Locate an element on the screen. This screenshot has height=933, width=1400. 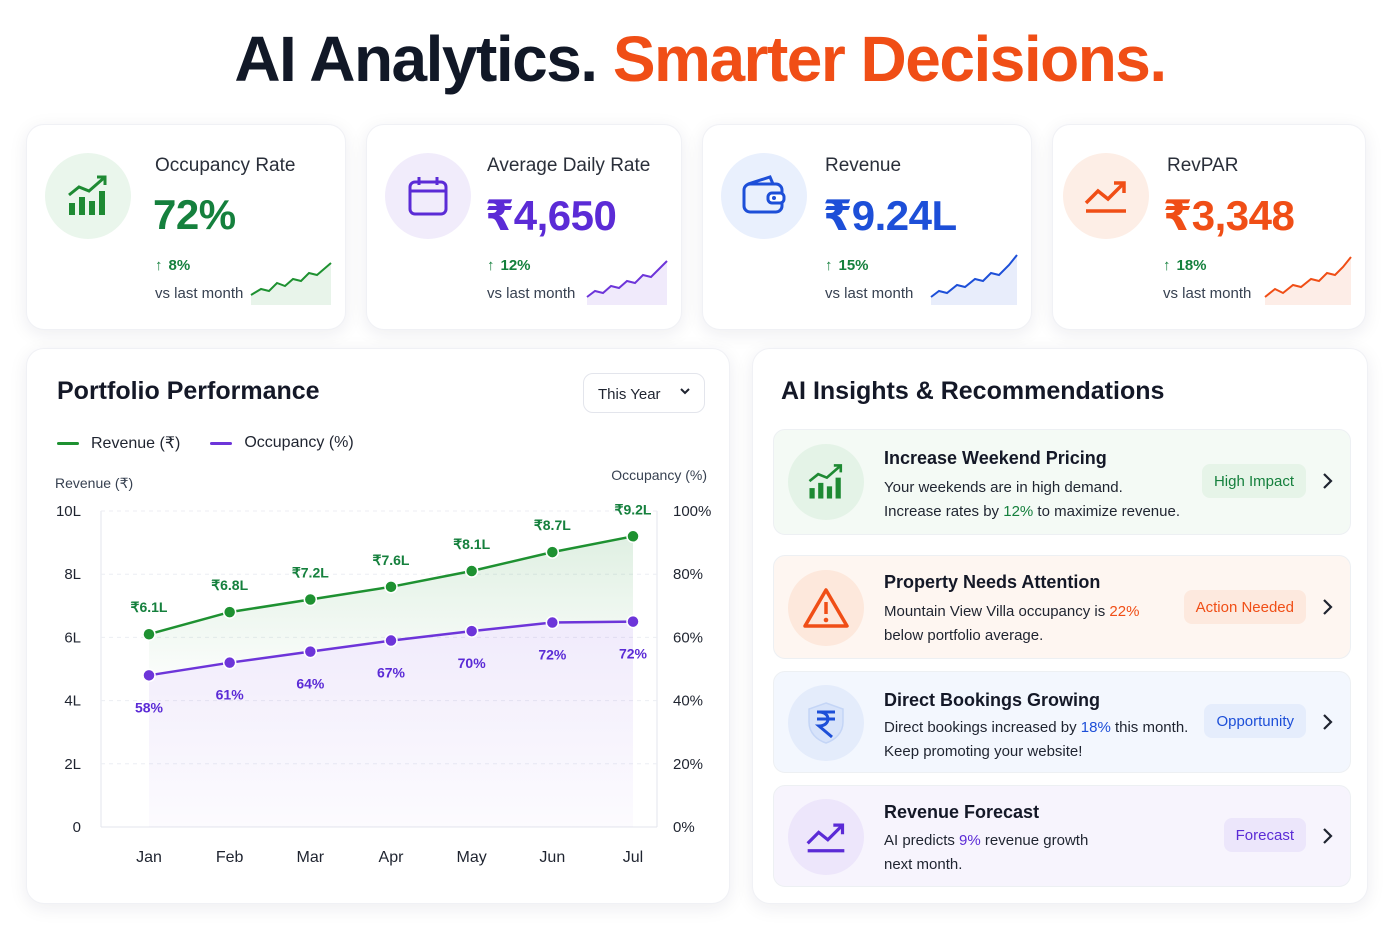
occupancy-data-label: 61% is located at coordinates (230, 695).